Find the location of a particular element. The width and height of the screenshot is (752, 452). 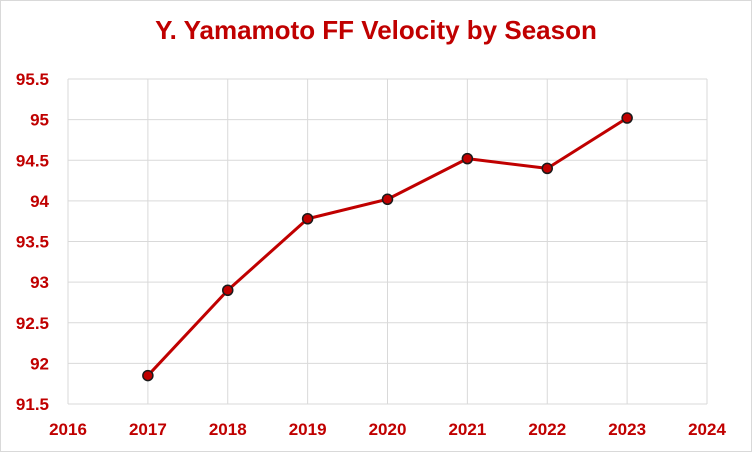

x-tick-label: 2019 is located at coordinates (308, 429).